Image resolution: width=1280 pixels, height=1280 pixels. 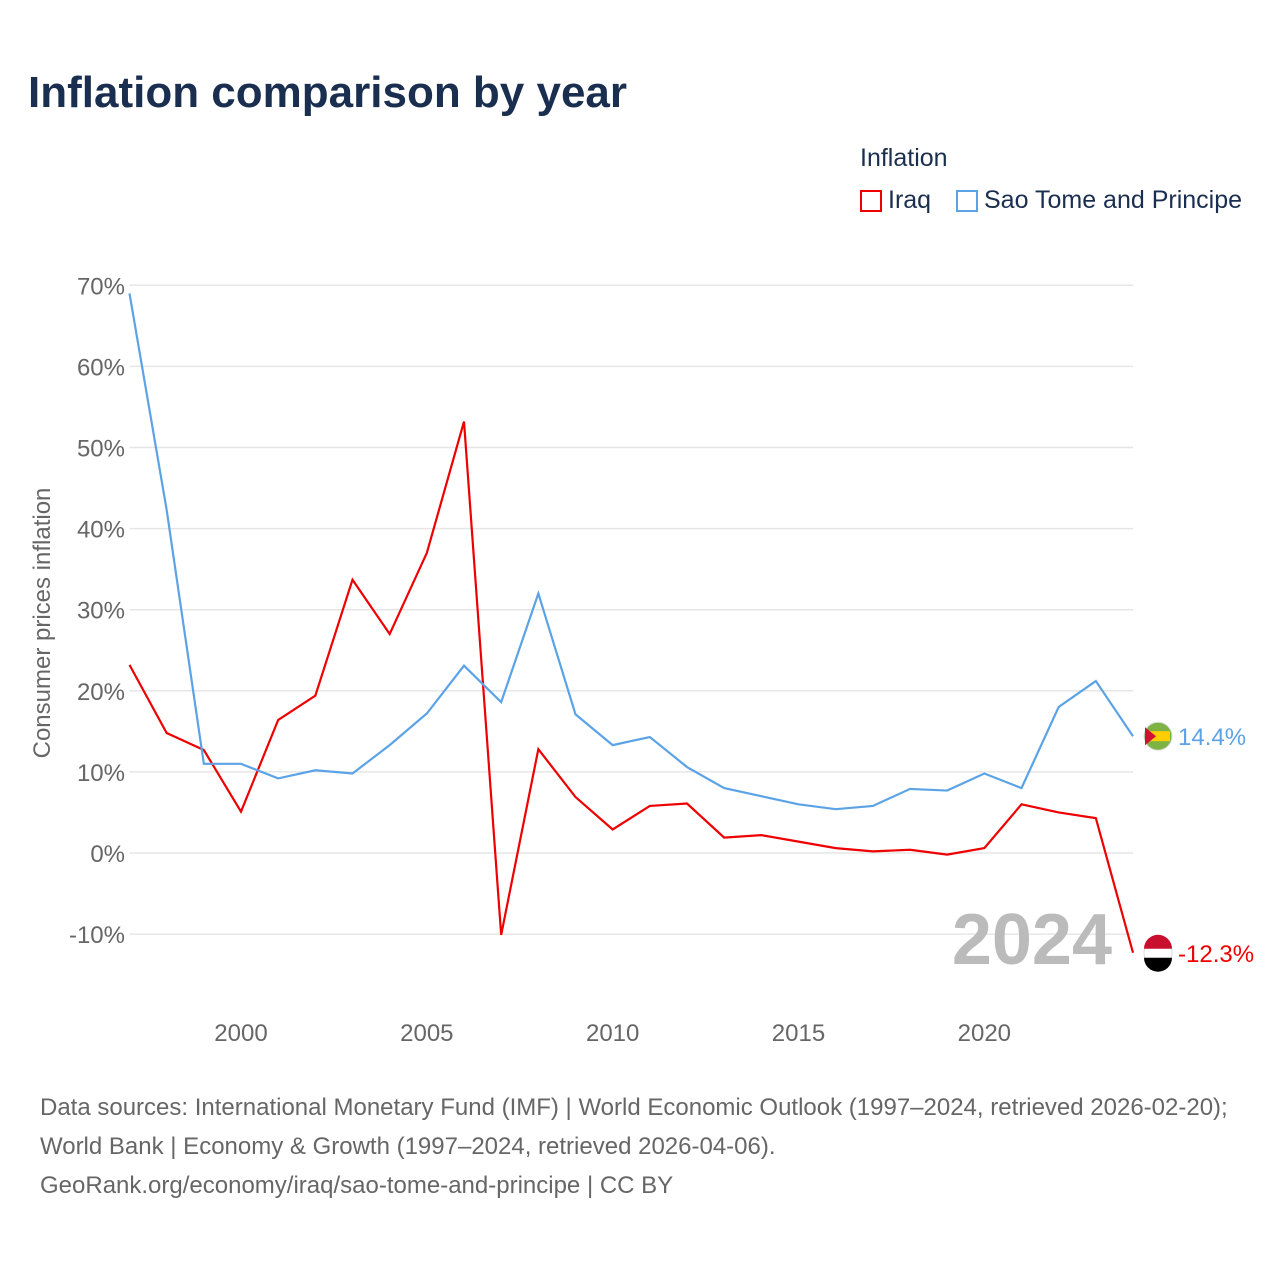 What do you see at coordinates (101, 286) in the screenshot?
I see `y-tick-label: 70%` at bounding box center [101, 286].